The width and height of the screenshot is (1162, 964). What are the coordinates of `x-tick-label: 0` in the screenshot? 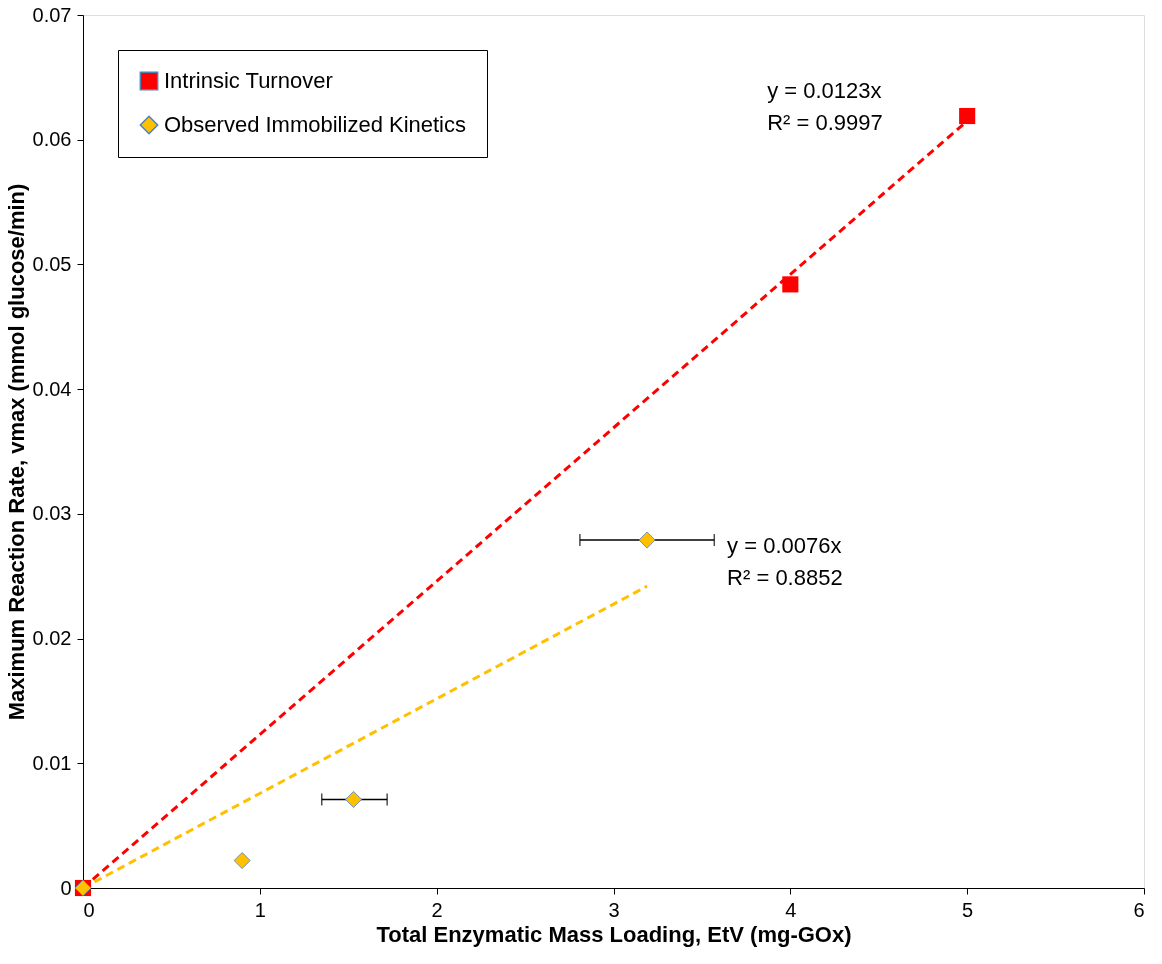 It's located at (89, 909).